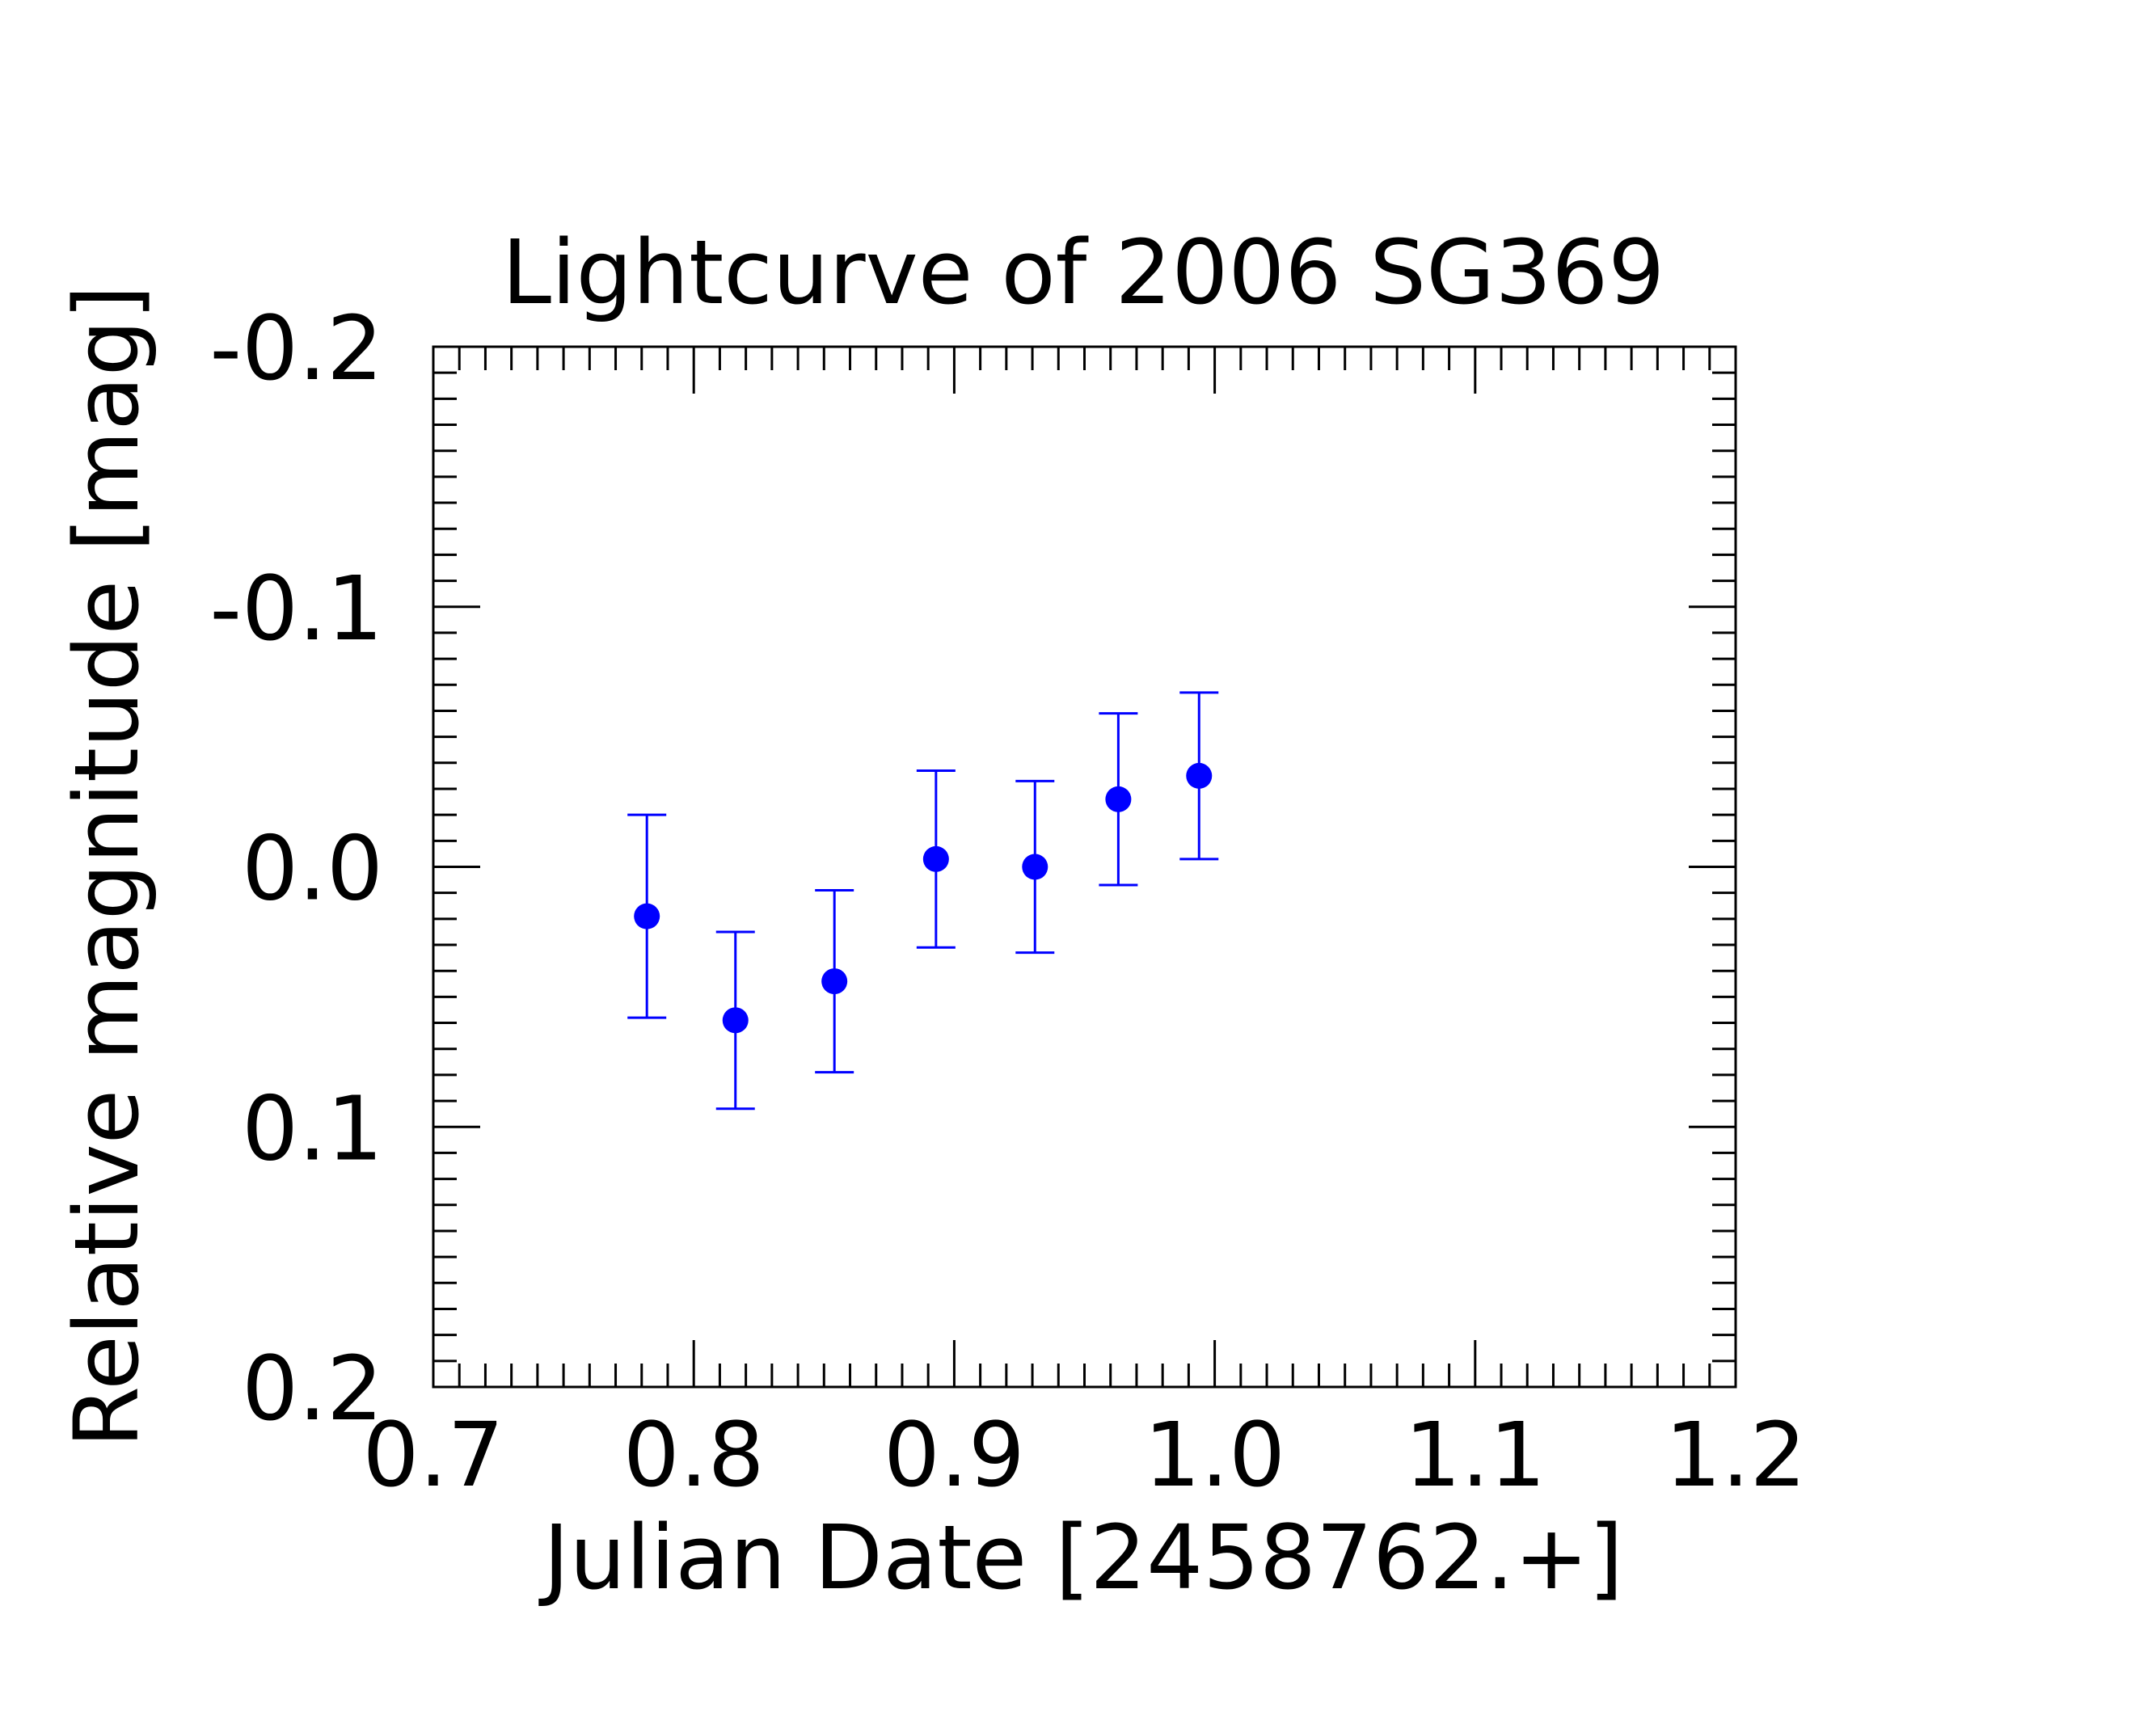 The width and height of the screenshot is (2156, 1724). What do you see at coordinates (296, 348) in the screenshot?
I see `y-tick-label: -0.2` at bounding box center [296, 348].